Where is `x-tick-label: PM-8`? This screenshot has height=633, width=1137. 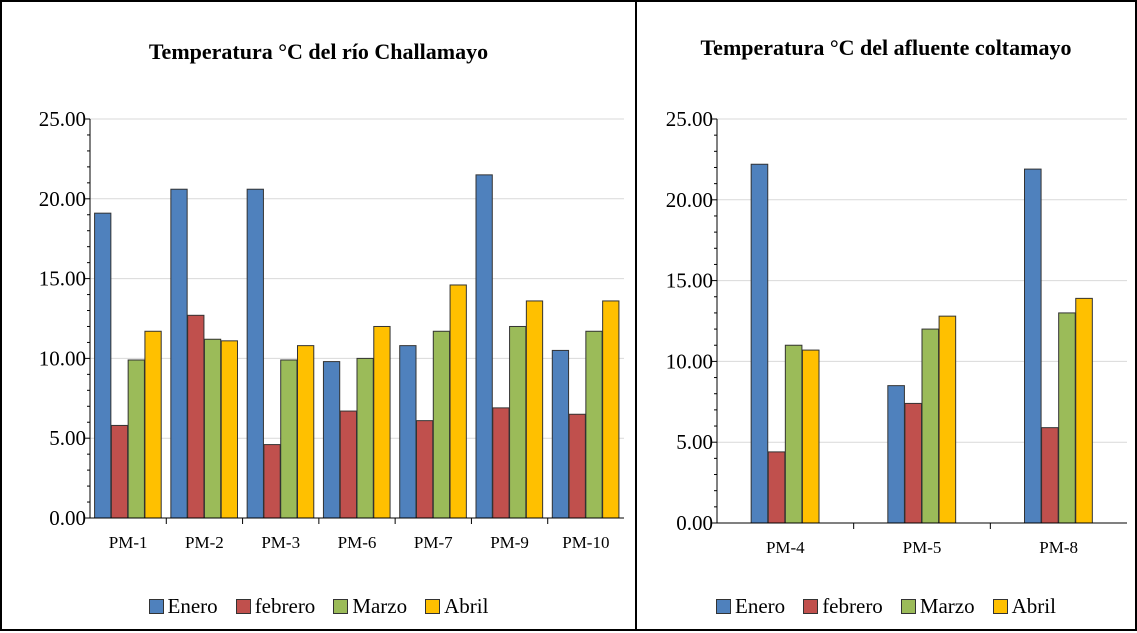 x-tick-label: PM-8 is located at coordinates (1058, 547).